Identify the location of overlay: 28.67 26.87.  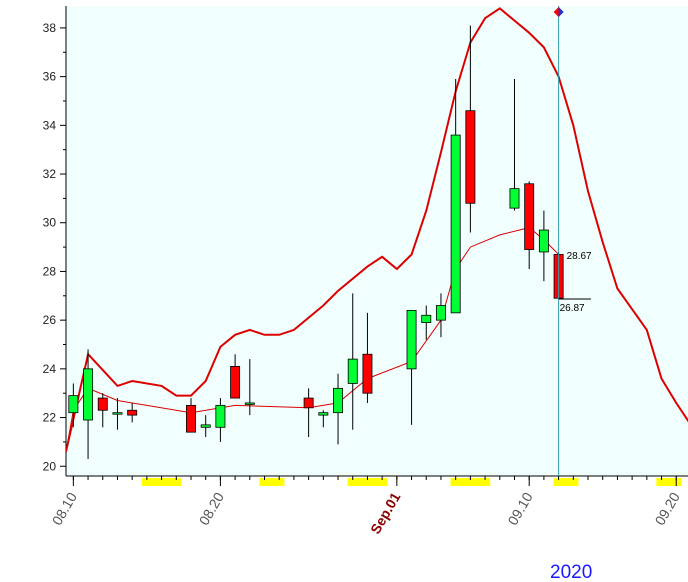
(572, 241).